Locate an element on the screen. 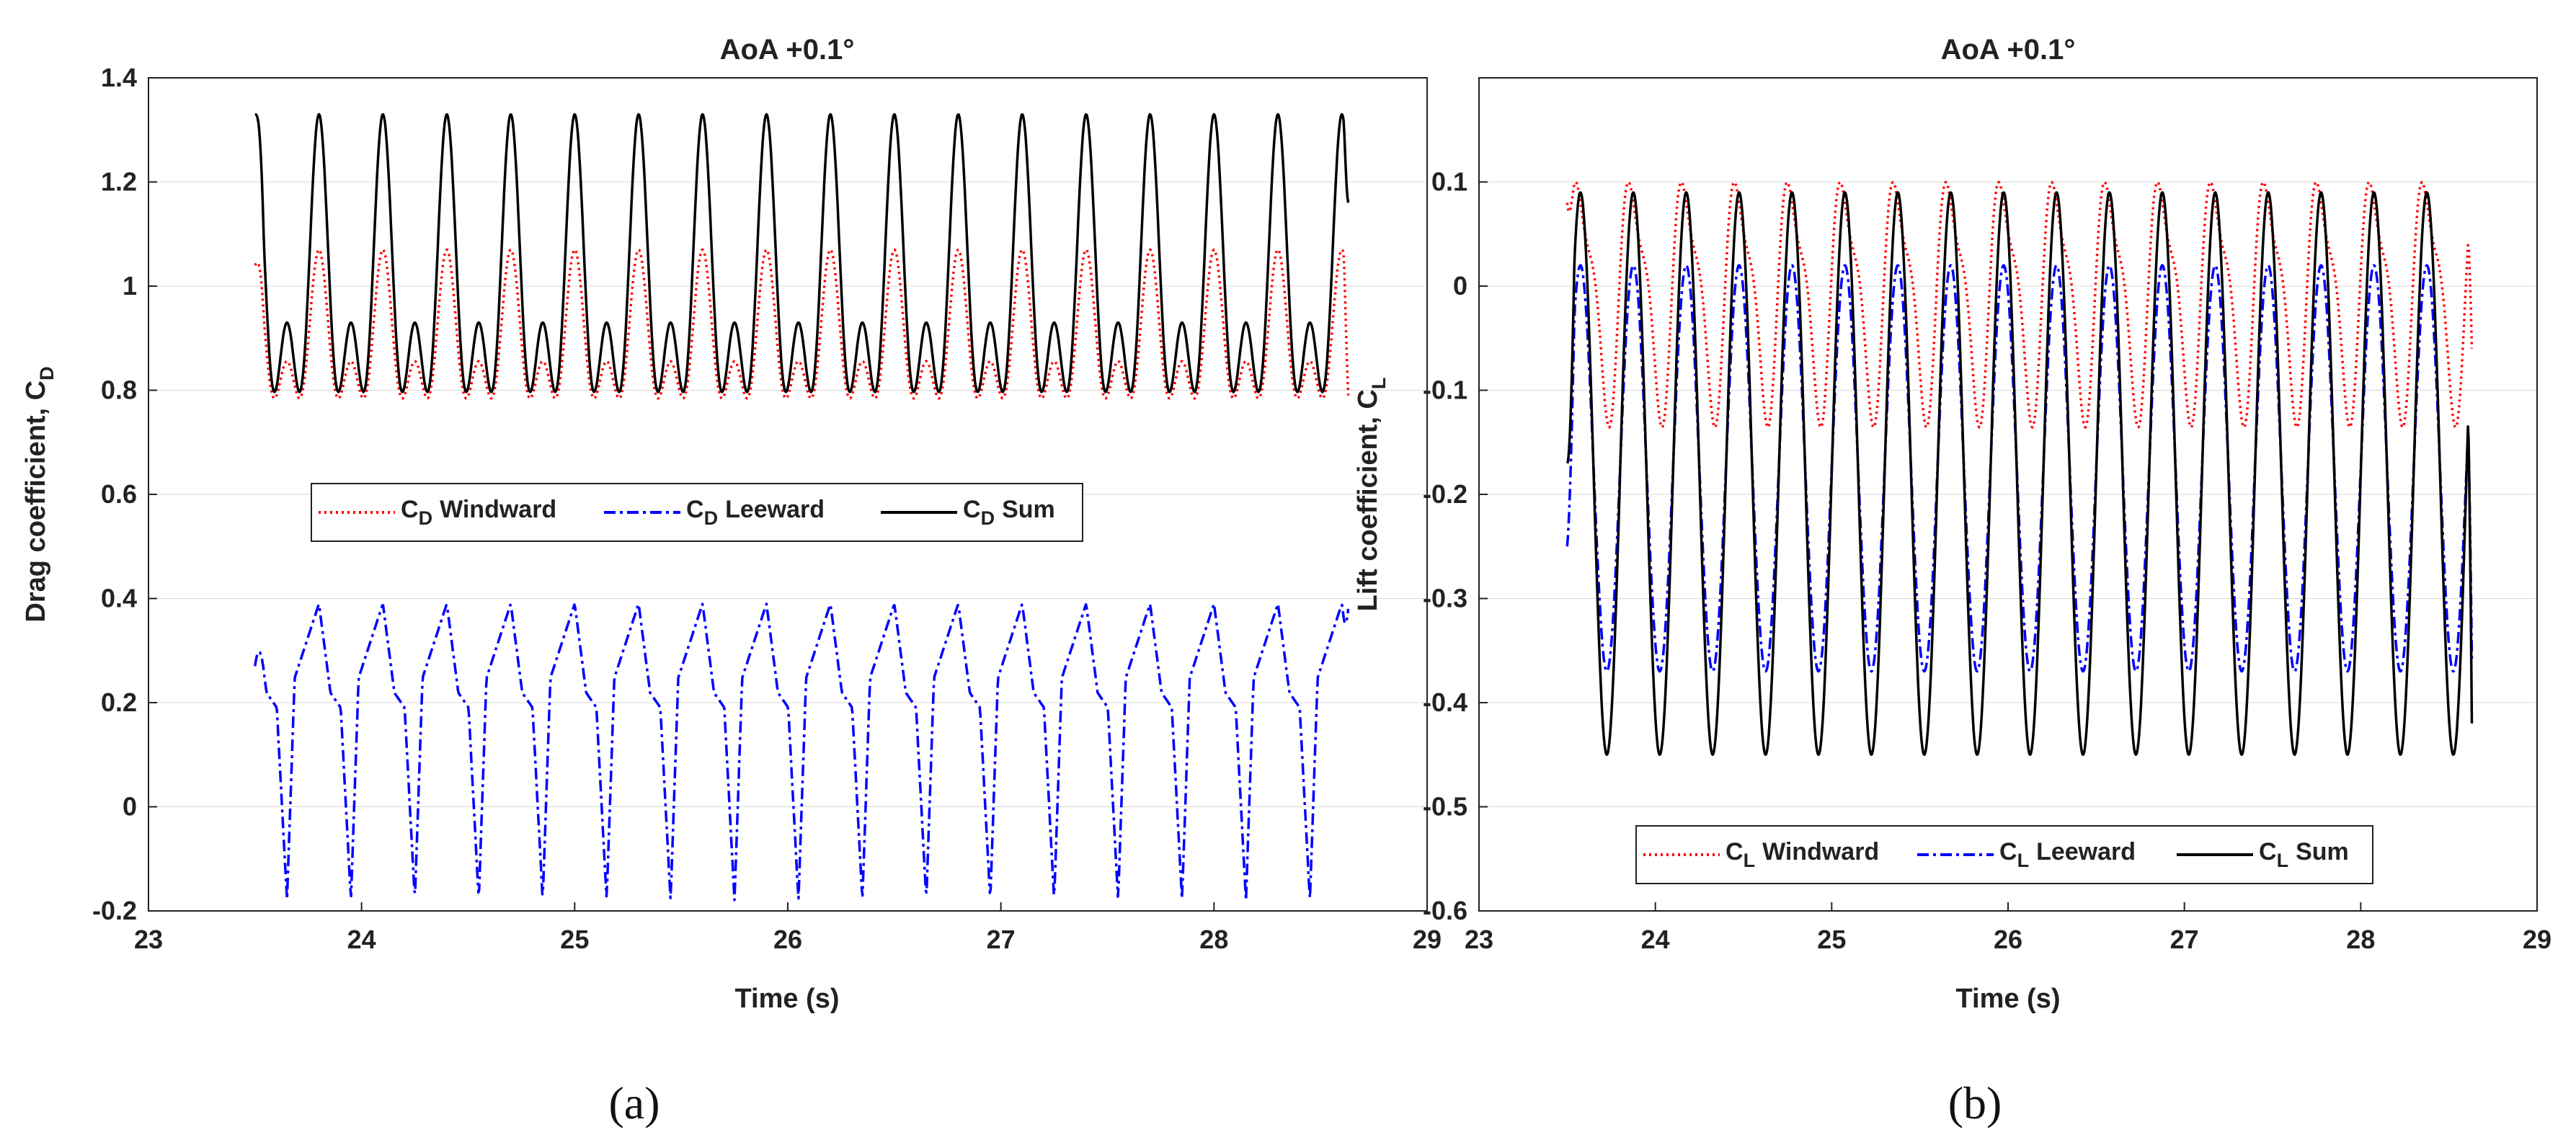 Image resolution: width=2576 pixels, height=1148 pixels. lift-y-tick-label: -0.2 is located at coordinates (1445, 494).